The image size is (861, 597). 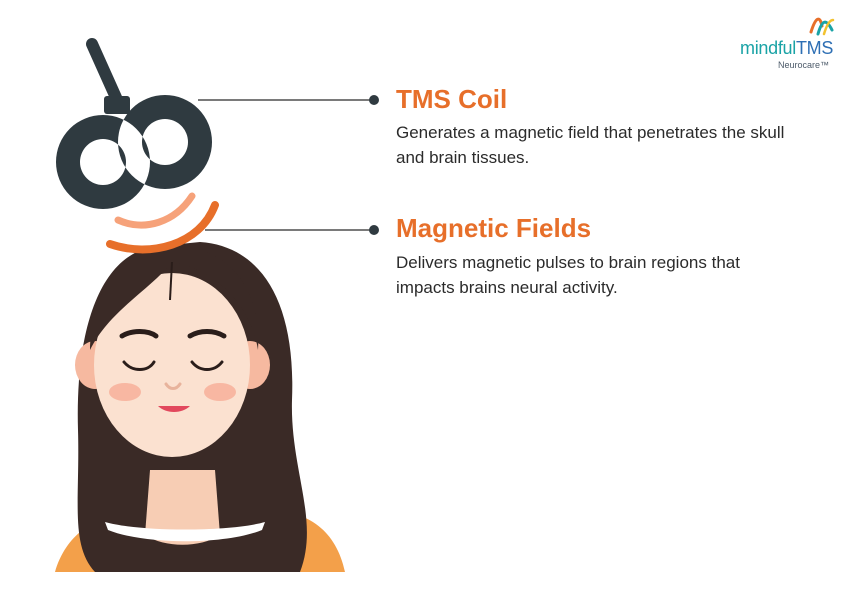 I want to click on nose, so click(x=173, y=386).